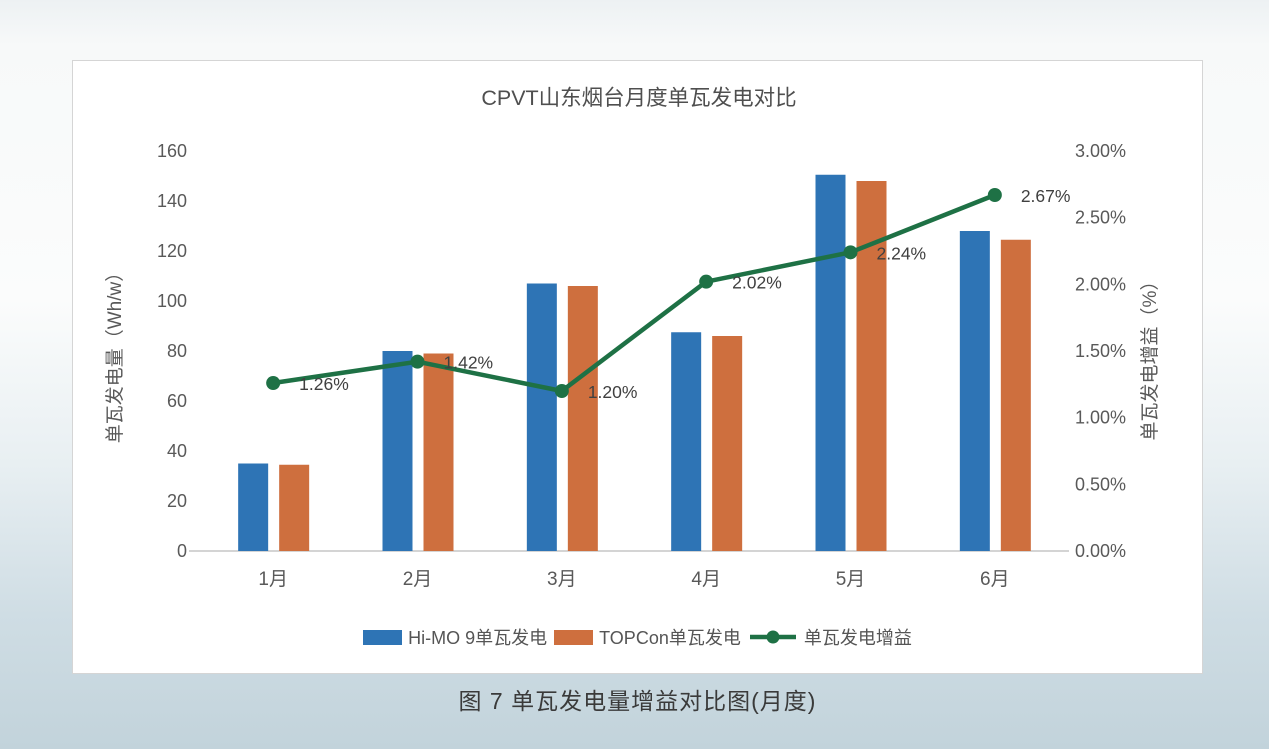  Describe the element at coordinates (1100, 218) in the screenshot. I see `right-tick-label: 2.50%` at that location.